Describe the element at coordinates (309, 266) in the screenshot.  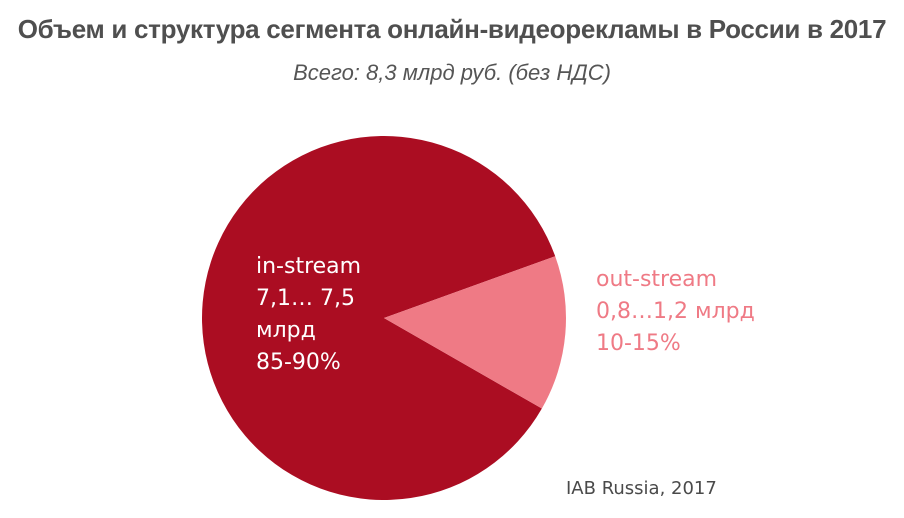
I see `in-stream-name: in-stream` at that location.